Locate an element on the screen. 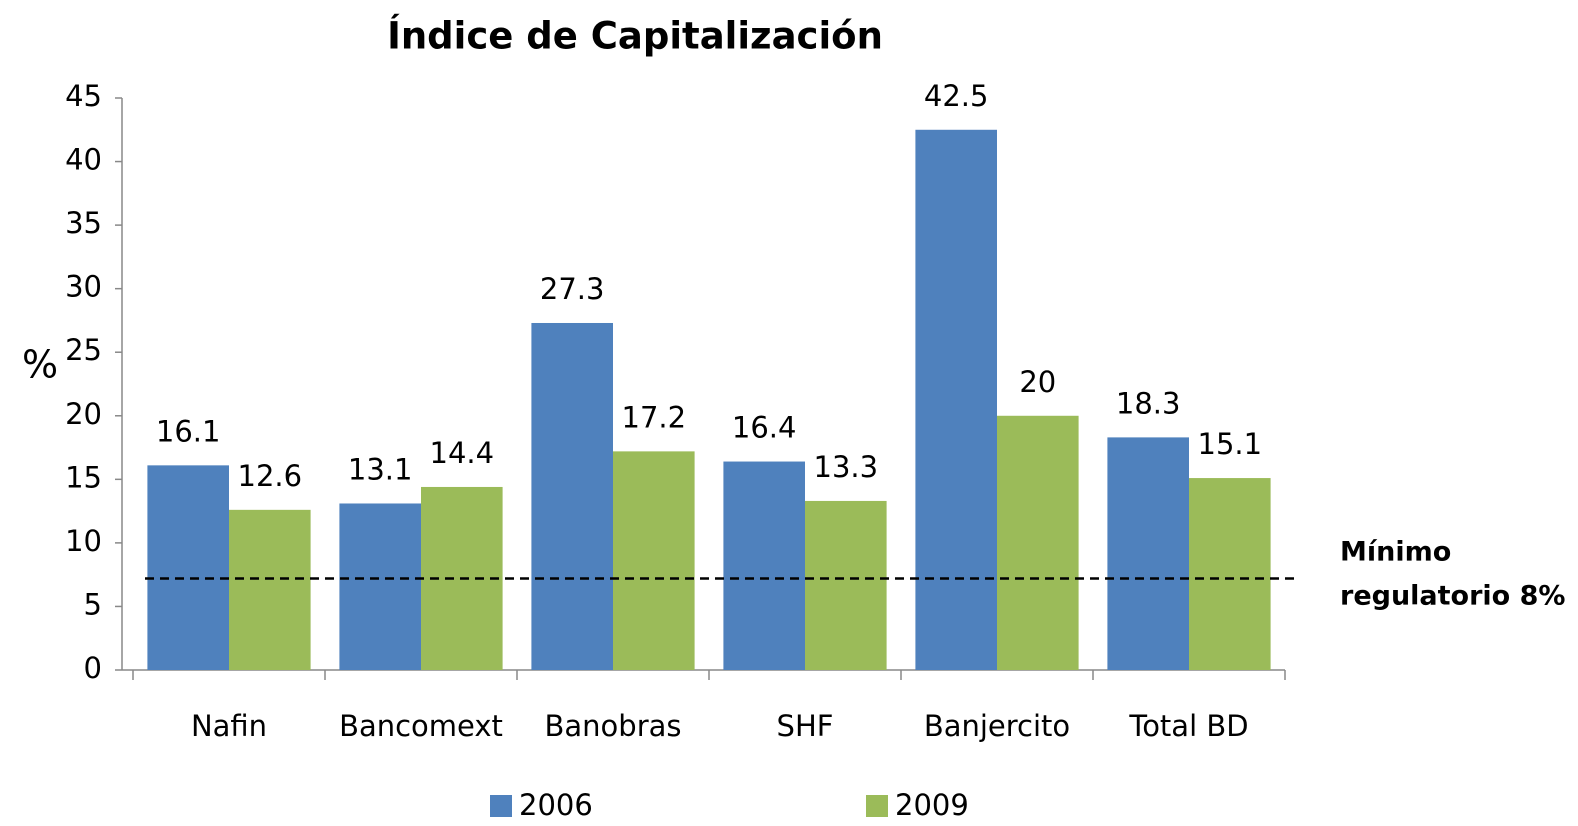 The height and width of the screenshot is (826, 1578). data-label: 42.5 is located at coordinates (956, 96).